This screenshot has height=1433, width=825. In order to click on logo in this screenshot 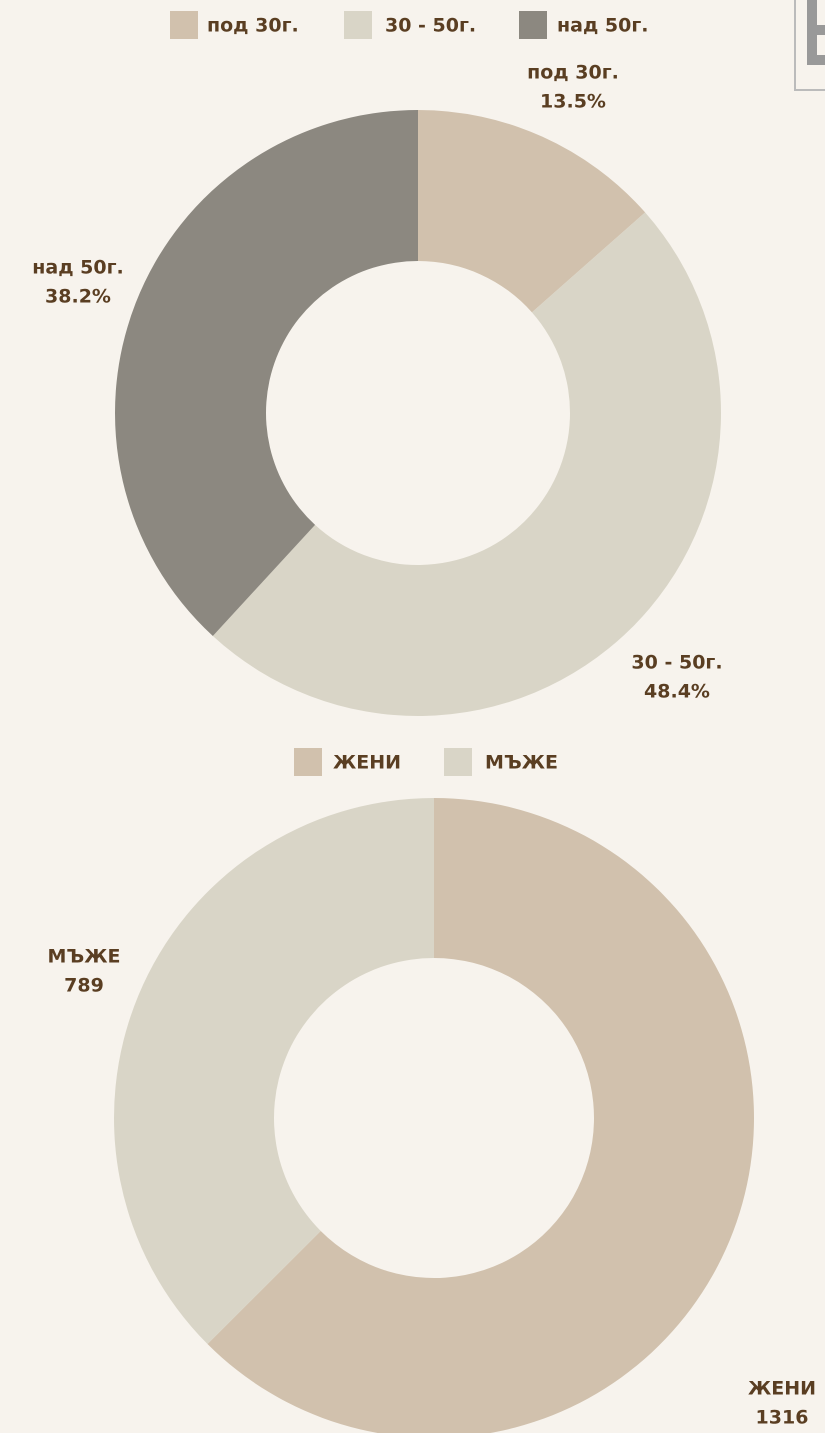, I will do `click(809, 45)`.